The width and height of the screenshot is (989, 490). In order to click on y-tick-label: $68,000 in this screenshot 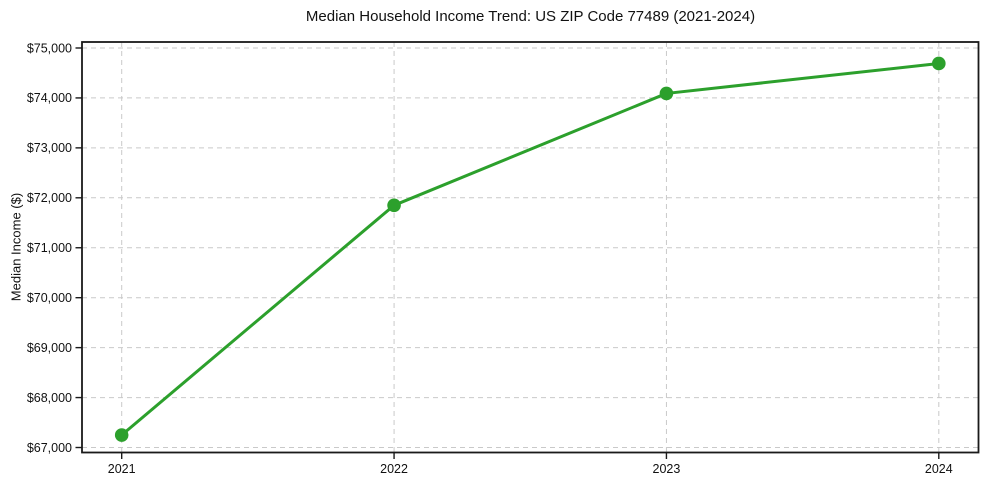, I will do `click(49, 398)`.